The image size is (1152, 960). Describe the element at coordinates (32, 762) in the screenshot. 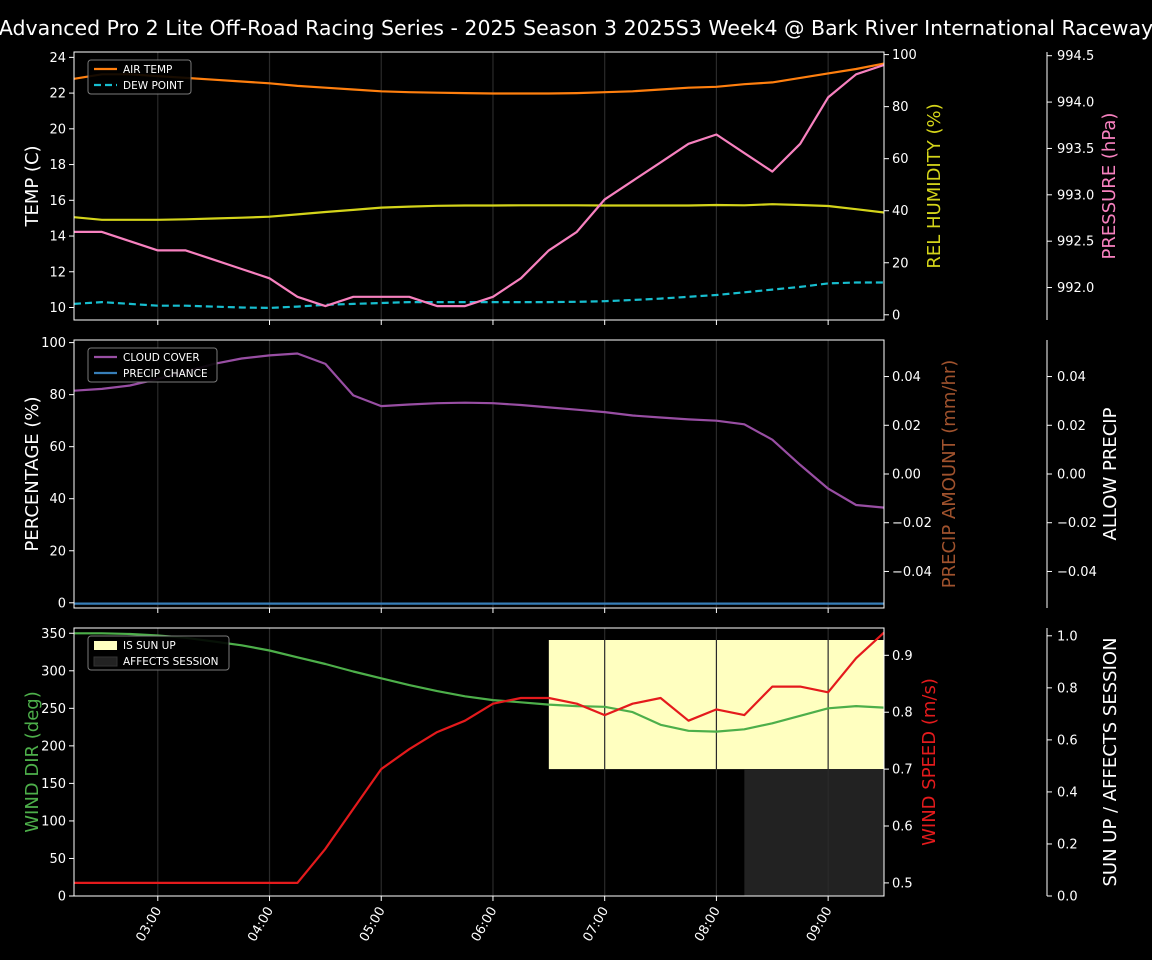

I see `y-axis-label: WIND DIR (deg)` at that location.